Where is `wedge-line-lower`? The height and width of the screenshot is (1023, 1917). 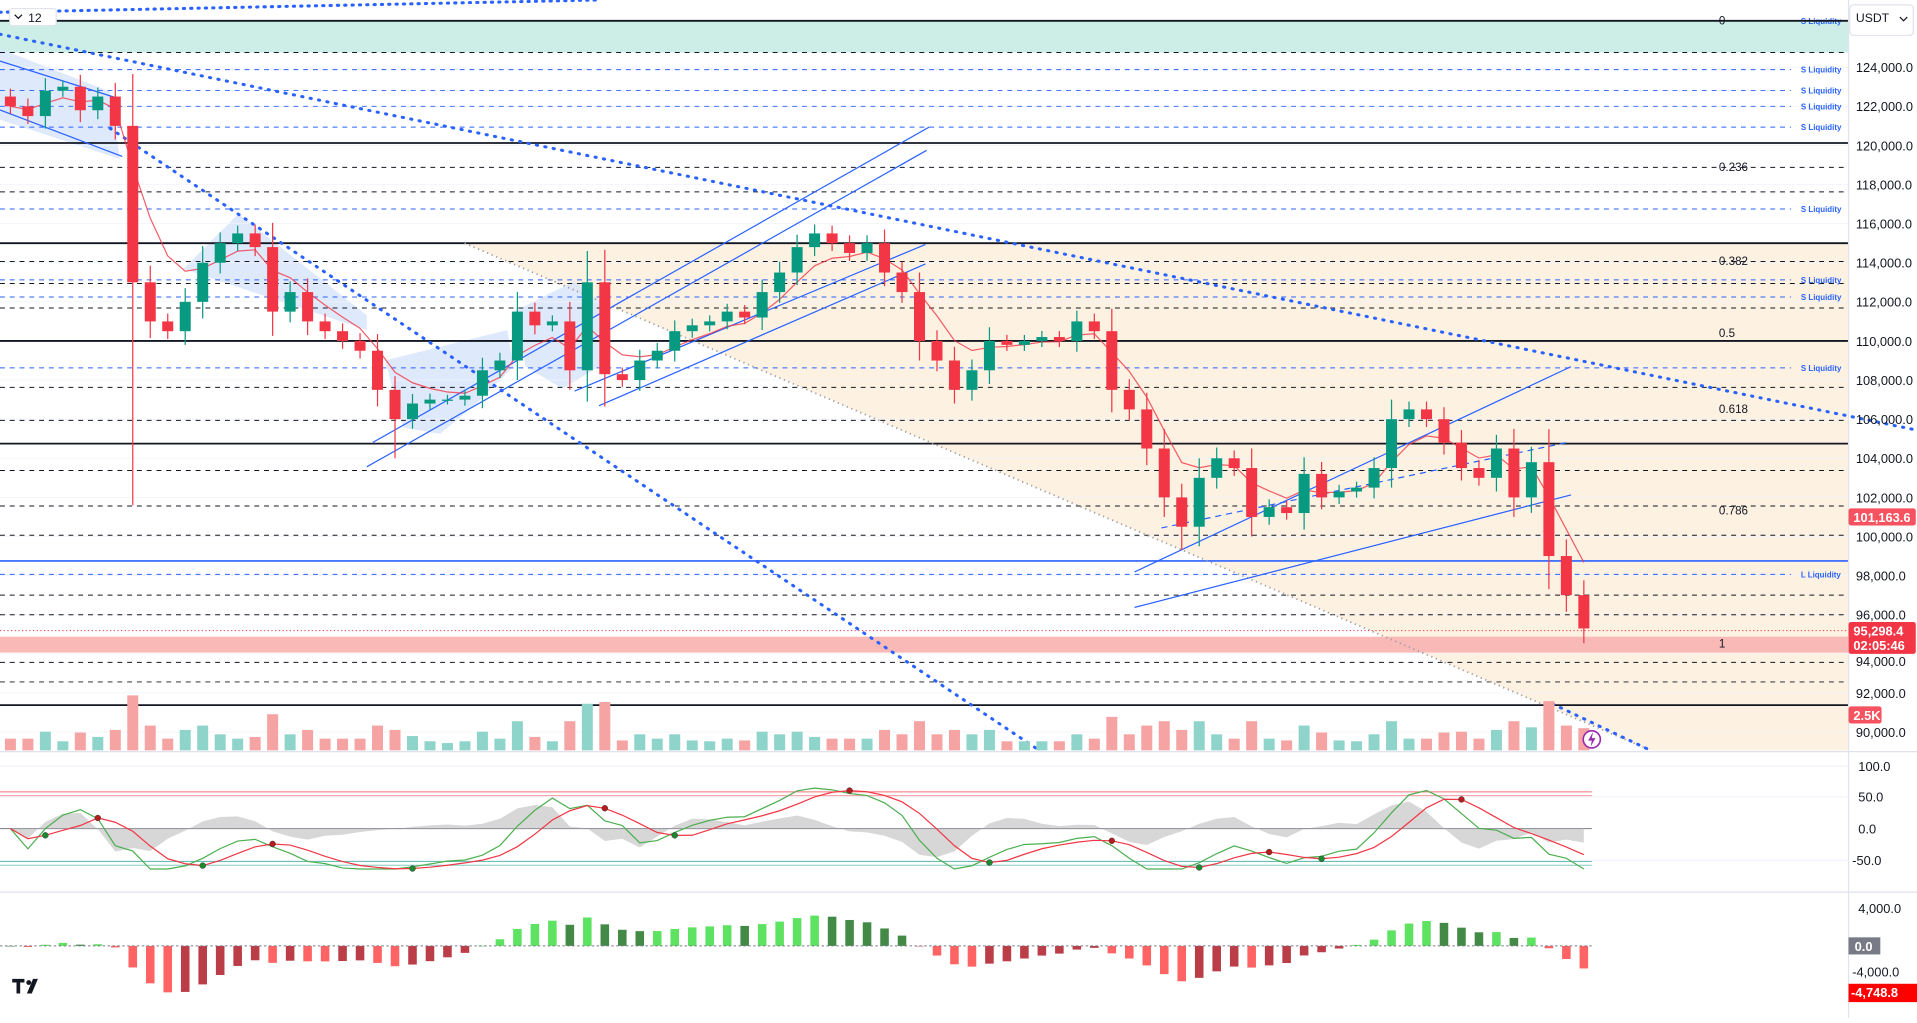
wedge-line-lower is located at coordinates (61, 133).